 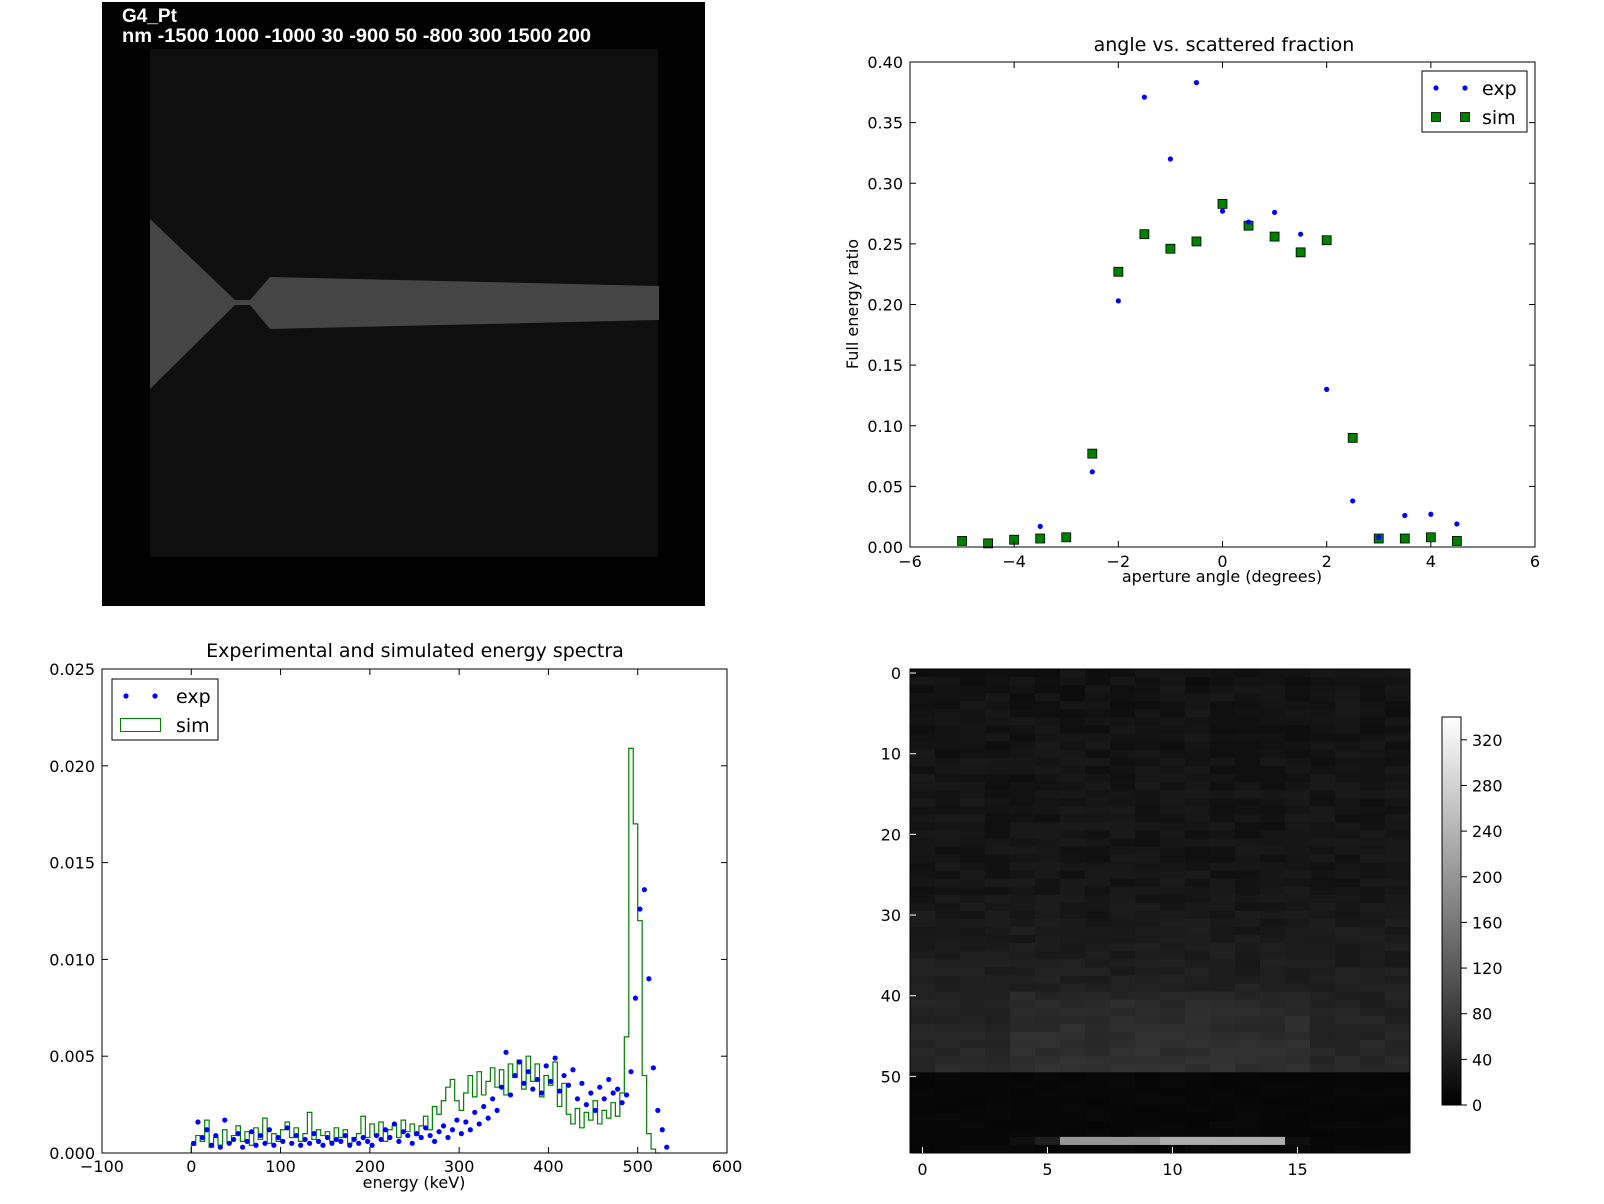 I want to click on spectra-xtick-label: 0, so click(x=191, y=1166).